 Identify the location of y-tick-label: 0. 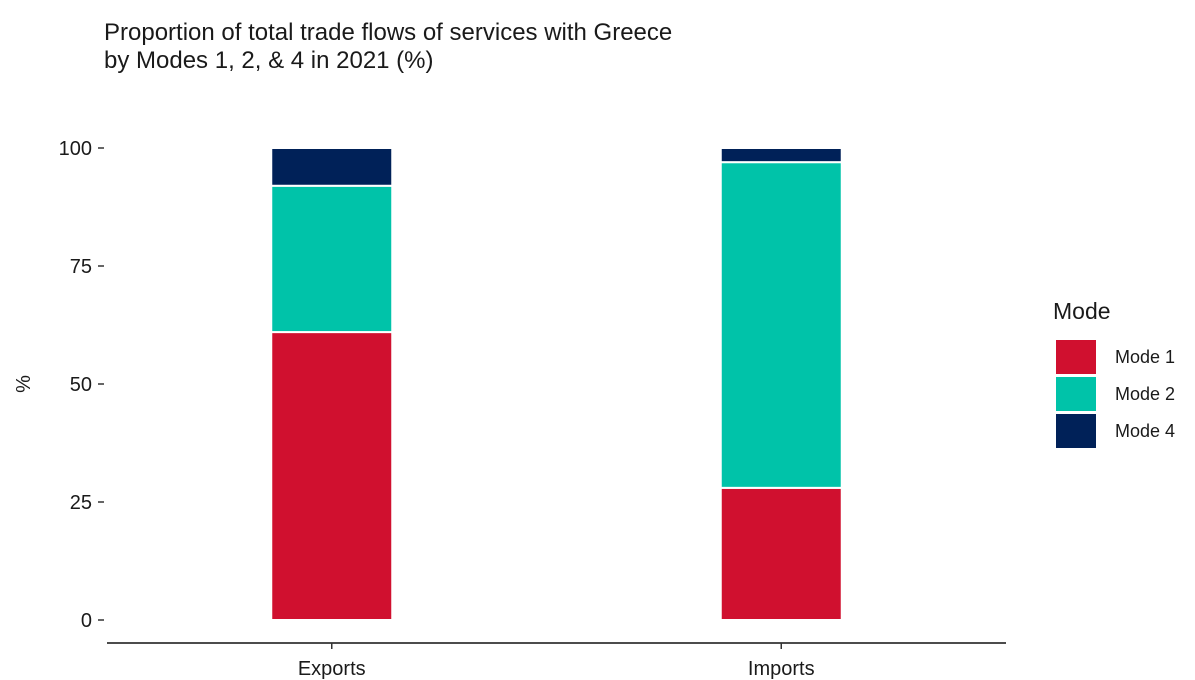
(86, 621).